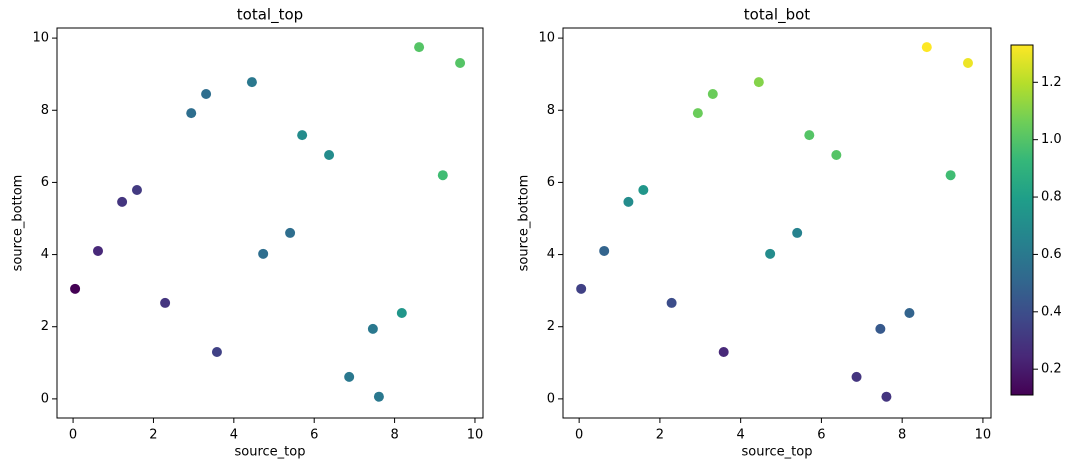 The image size is (1077, 468). I want to click on colorbar-tick-label: 1.0, so click(1051, 139).